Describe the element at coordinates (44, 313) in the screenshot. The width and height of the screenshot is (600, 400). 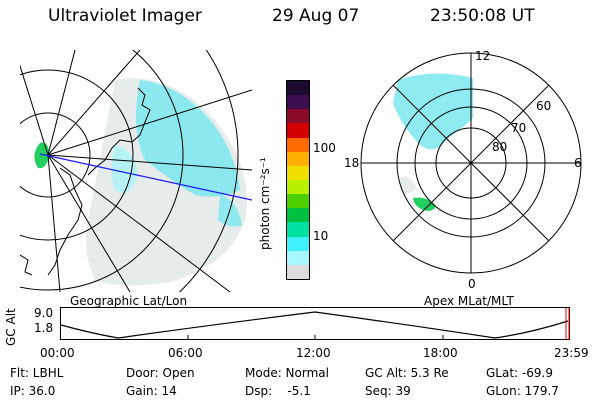
I see `altitude-tick-9: 9.0` at that location.